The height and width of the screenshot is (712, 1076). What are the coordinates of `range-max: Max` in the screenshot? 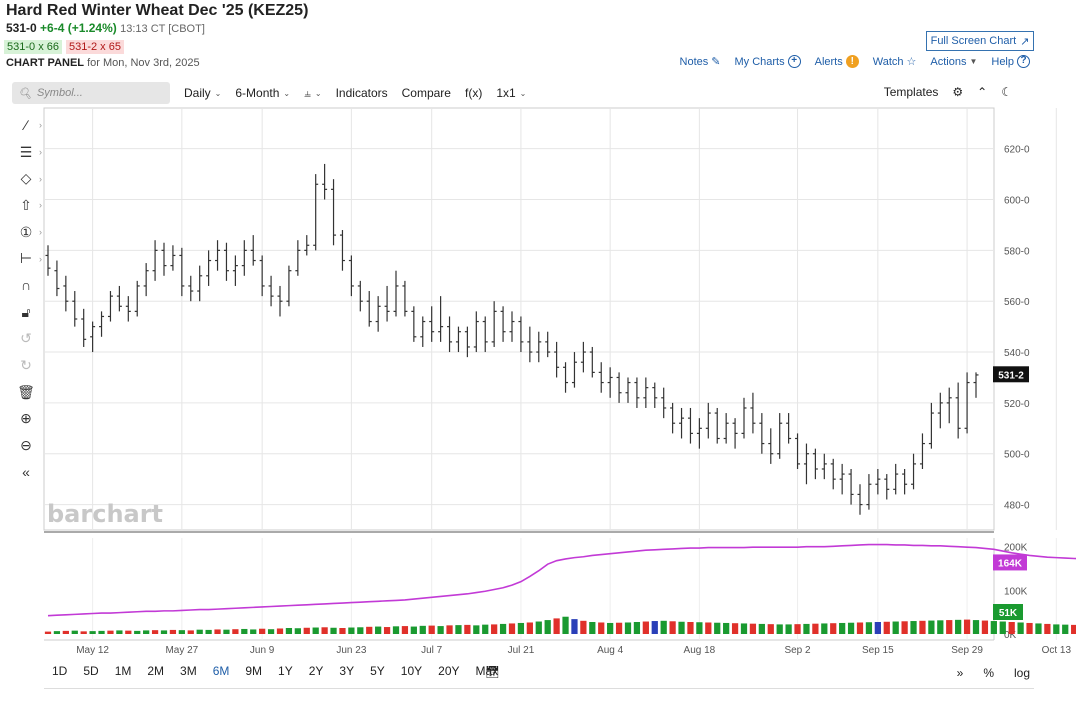 It's located at (487, 671).